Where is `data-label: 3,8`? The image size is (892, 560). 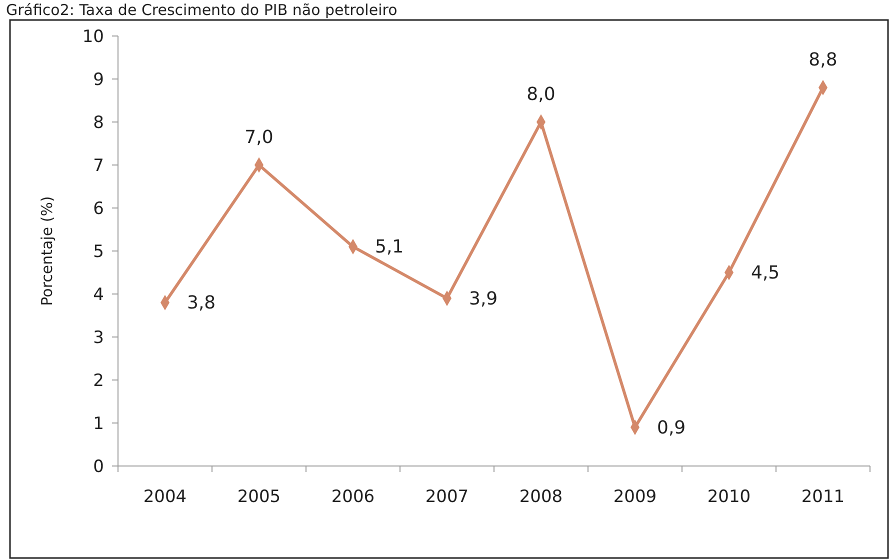
data-label: 3,8 is located at coordinates (201, 303).